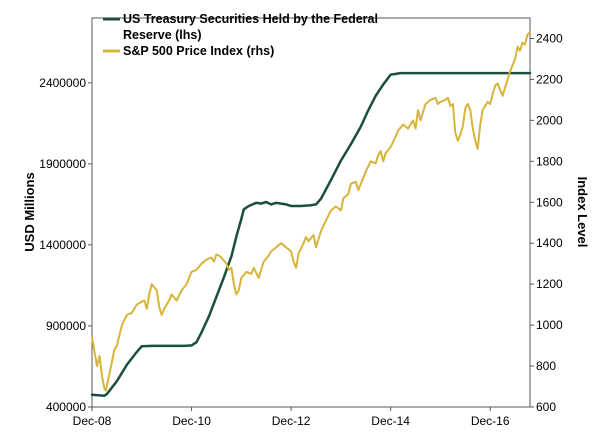 The width and height of the screenshot is (600, 435). What do you see at coordinates (549, 284) in the screenshot?
I see `right-tick-label: 1200` at bounding box center [549, 284].